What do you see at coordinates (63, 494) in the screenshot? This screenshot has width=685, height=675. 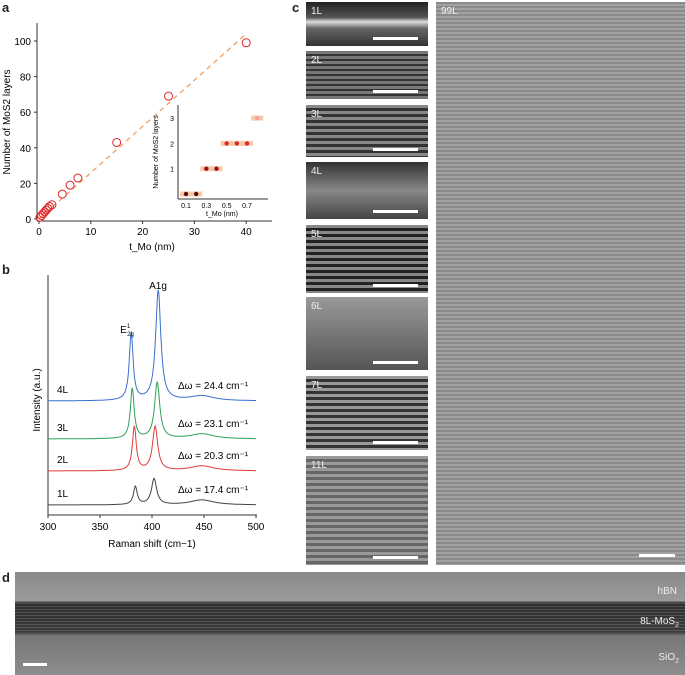 I see `series-label: 1L` at bounding box center [63, 494].